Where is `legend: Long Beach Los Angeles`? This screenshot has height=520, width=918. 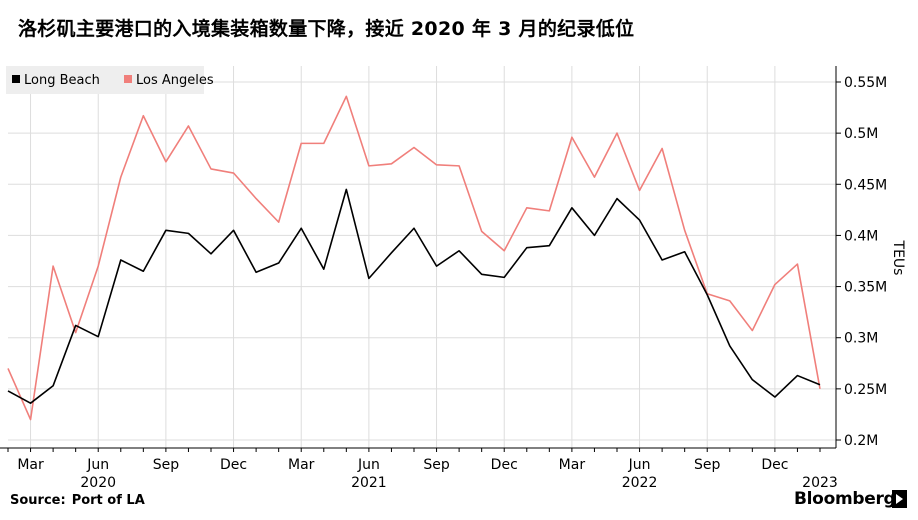
legend: Long Beach Los Angeles is located at coordinates (110, 80).